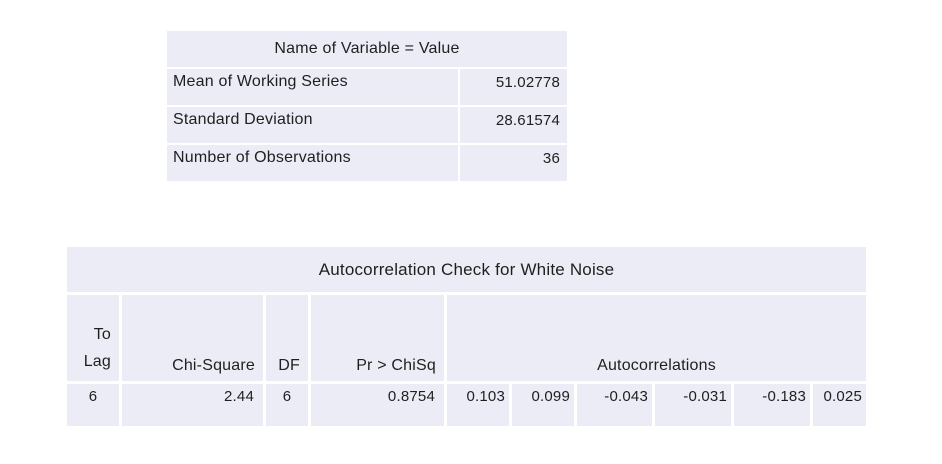 The width and height of the screenshot is (942, 464). I want to click on data-cell-autocorr-2: 0.099, so click(543, 405).